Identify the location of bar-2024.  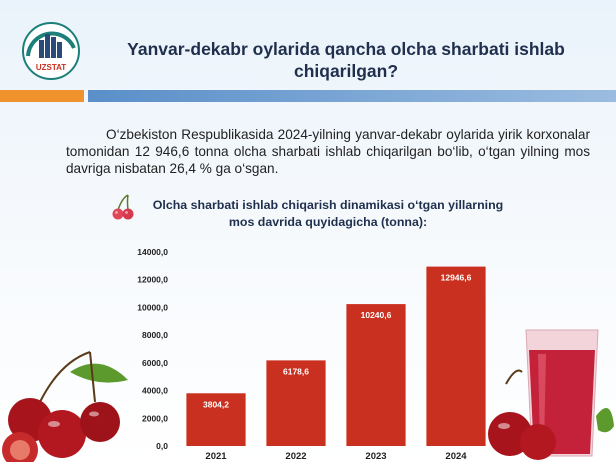
(456, 356).